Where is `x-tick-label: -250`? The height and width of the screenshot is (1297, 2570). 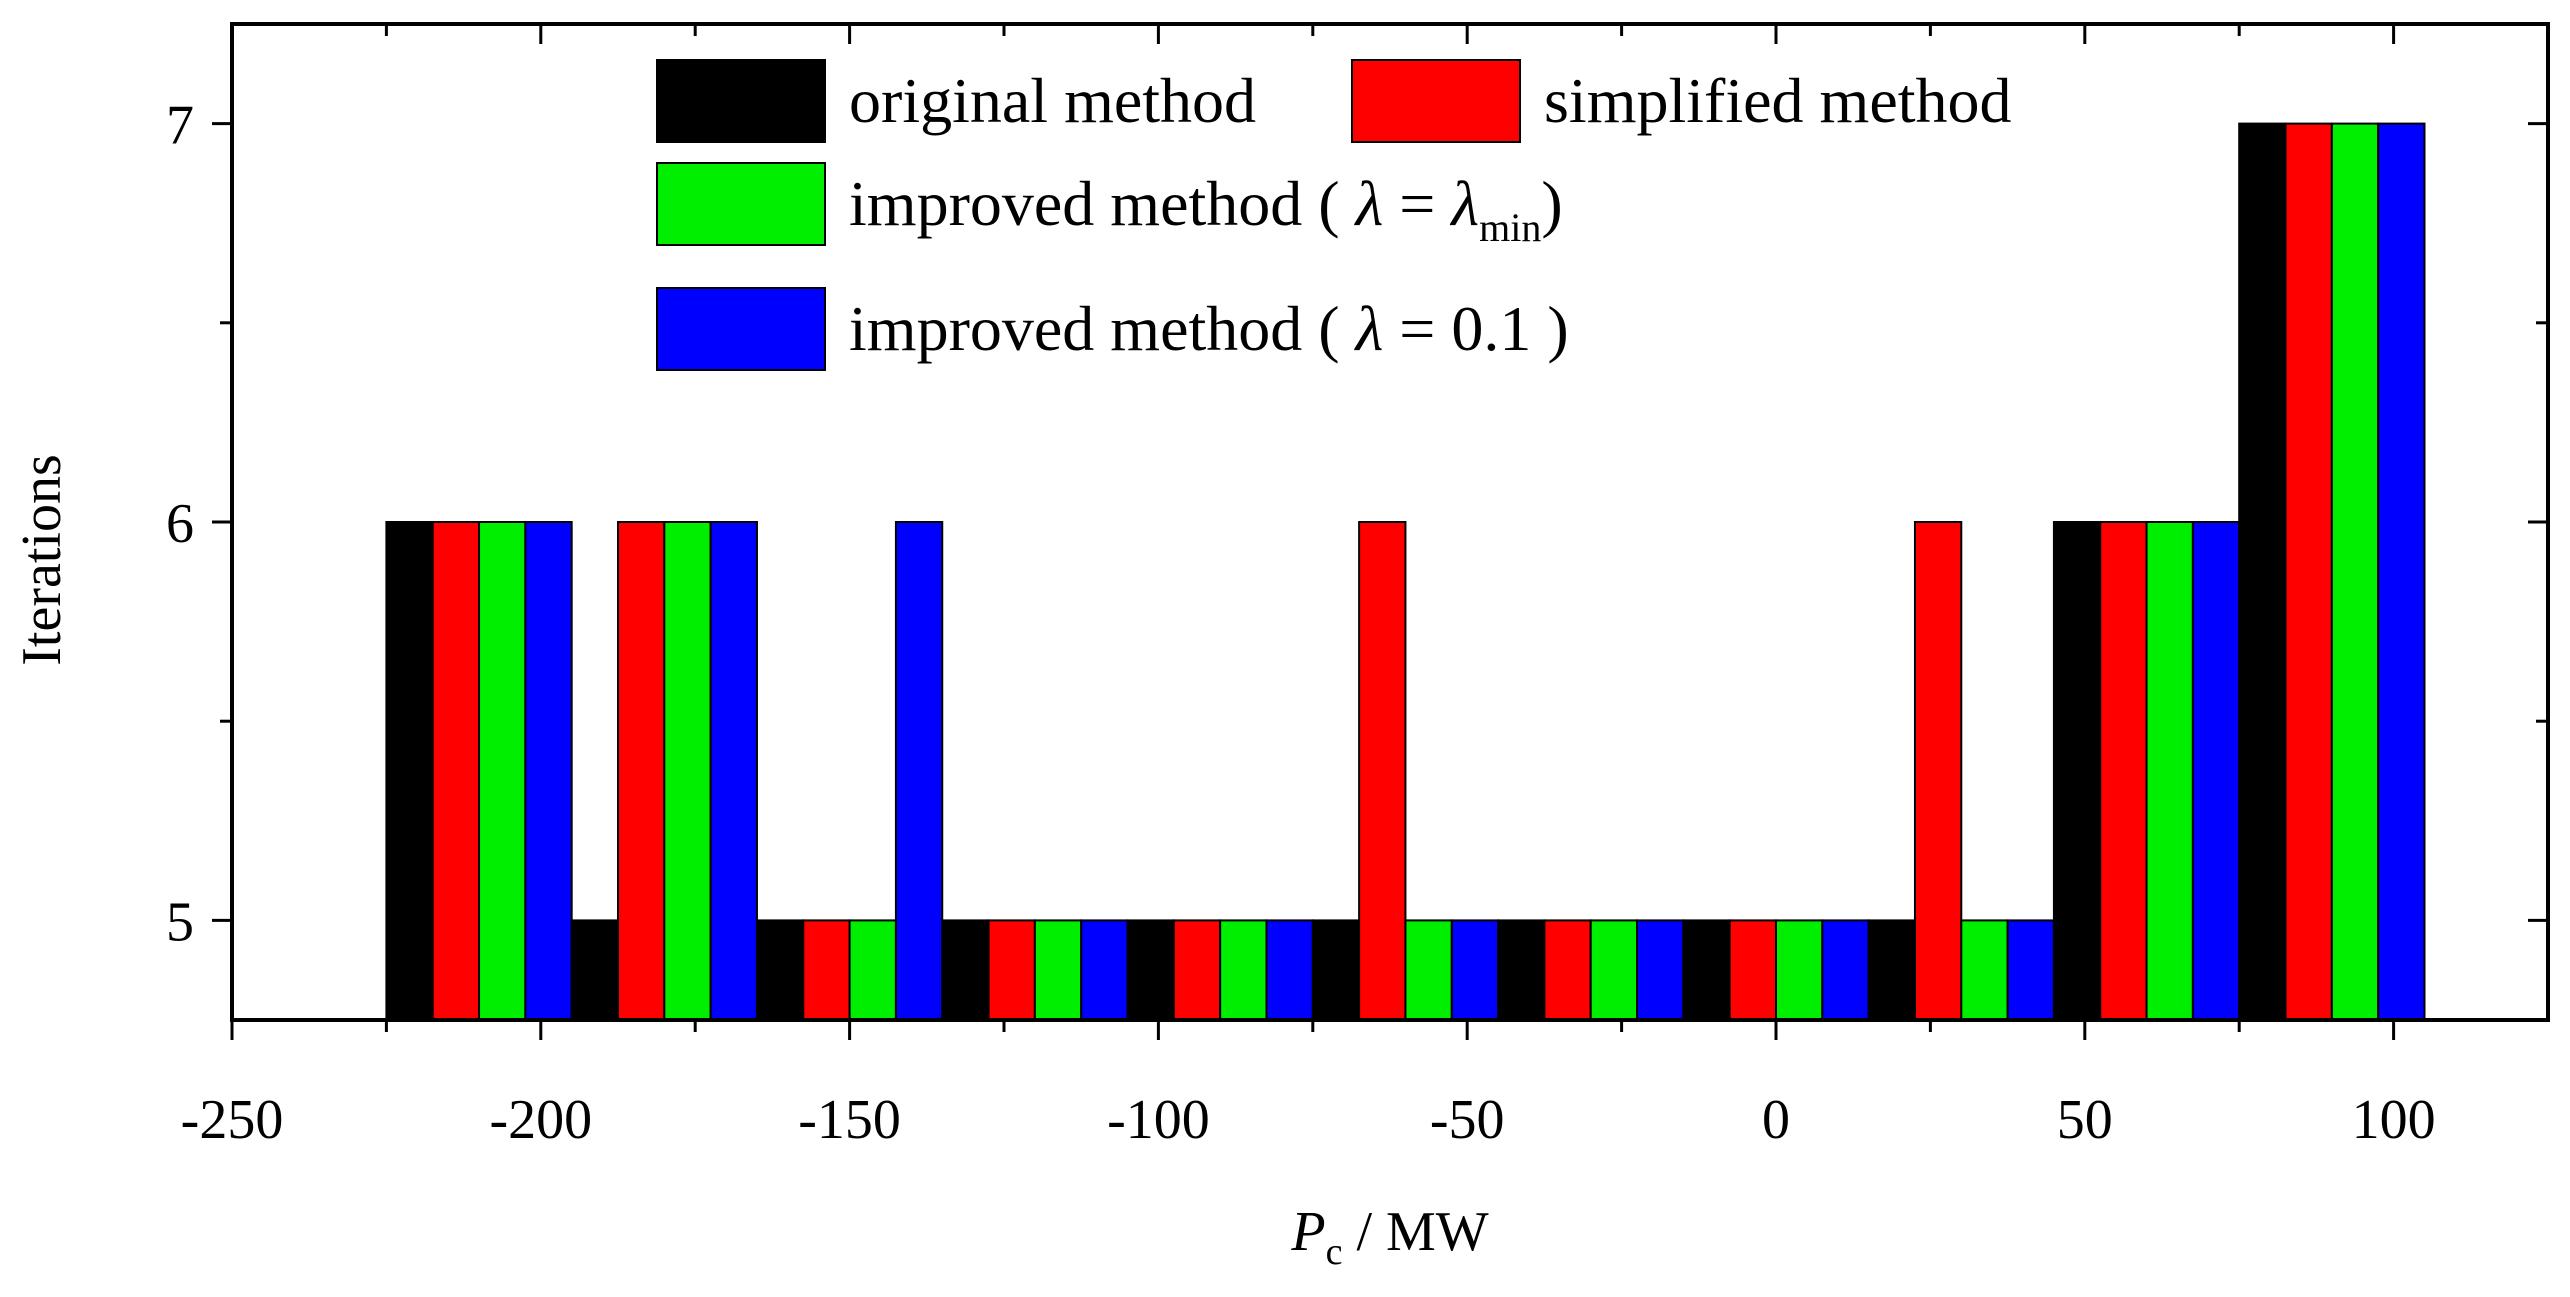
x-tick-label: -250 is located at coordinates (232, 1120).